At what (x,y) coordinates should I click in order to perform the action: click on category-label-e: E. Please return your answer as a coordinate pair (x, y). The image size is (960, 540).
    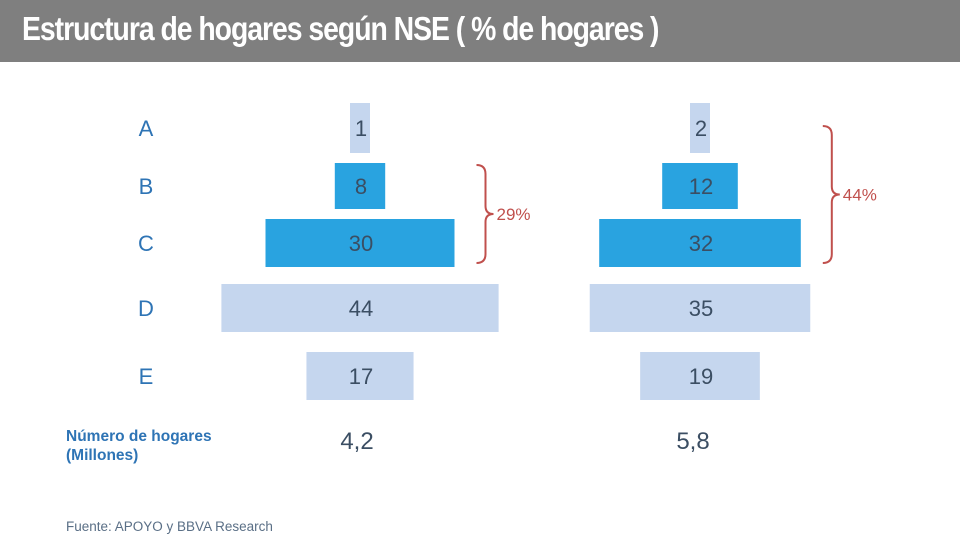
    Looking at the image, I should click on (146, 376).